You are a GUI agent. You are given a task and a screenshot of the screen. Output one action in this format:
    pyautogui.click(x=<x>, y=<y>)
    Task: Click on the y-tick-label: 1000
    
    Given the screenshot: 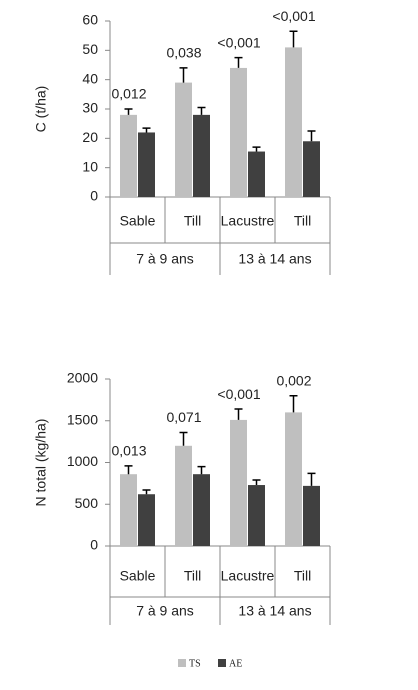 What is the action you would take?
    pyautogui.click(x=82, y=461)
    